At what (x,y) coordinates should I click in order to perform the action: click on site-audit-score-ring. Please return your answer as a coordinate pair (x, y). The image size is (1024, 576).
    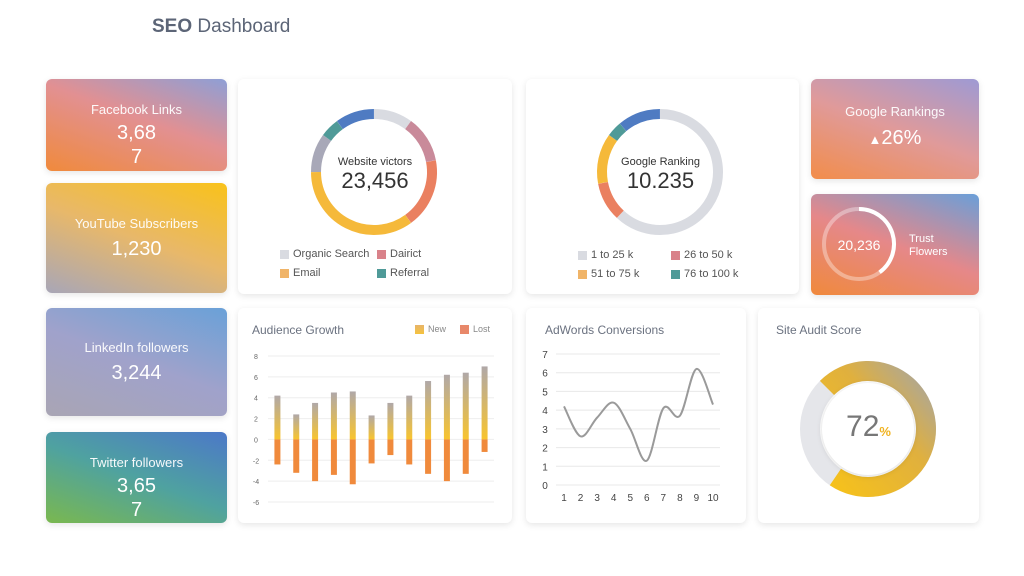
    Looking at the image, I should click on (868, 429).